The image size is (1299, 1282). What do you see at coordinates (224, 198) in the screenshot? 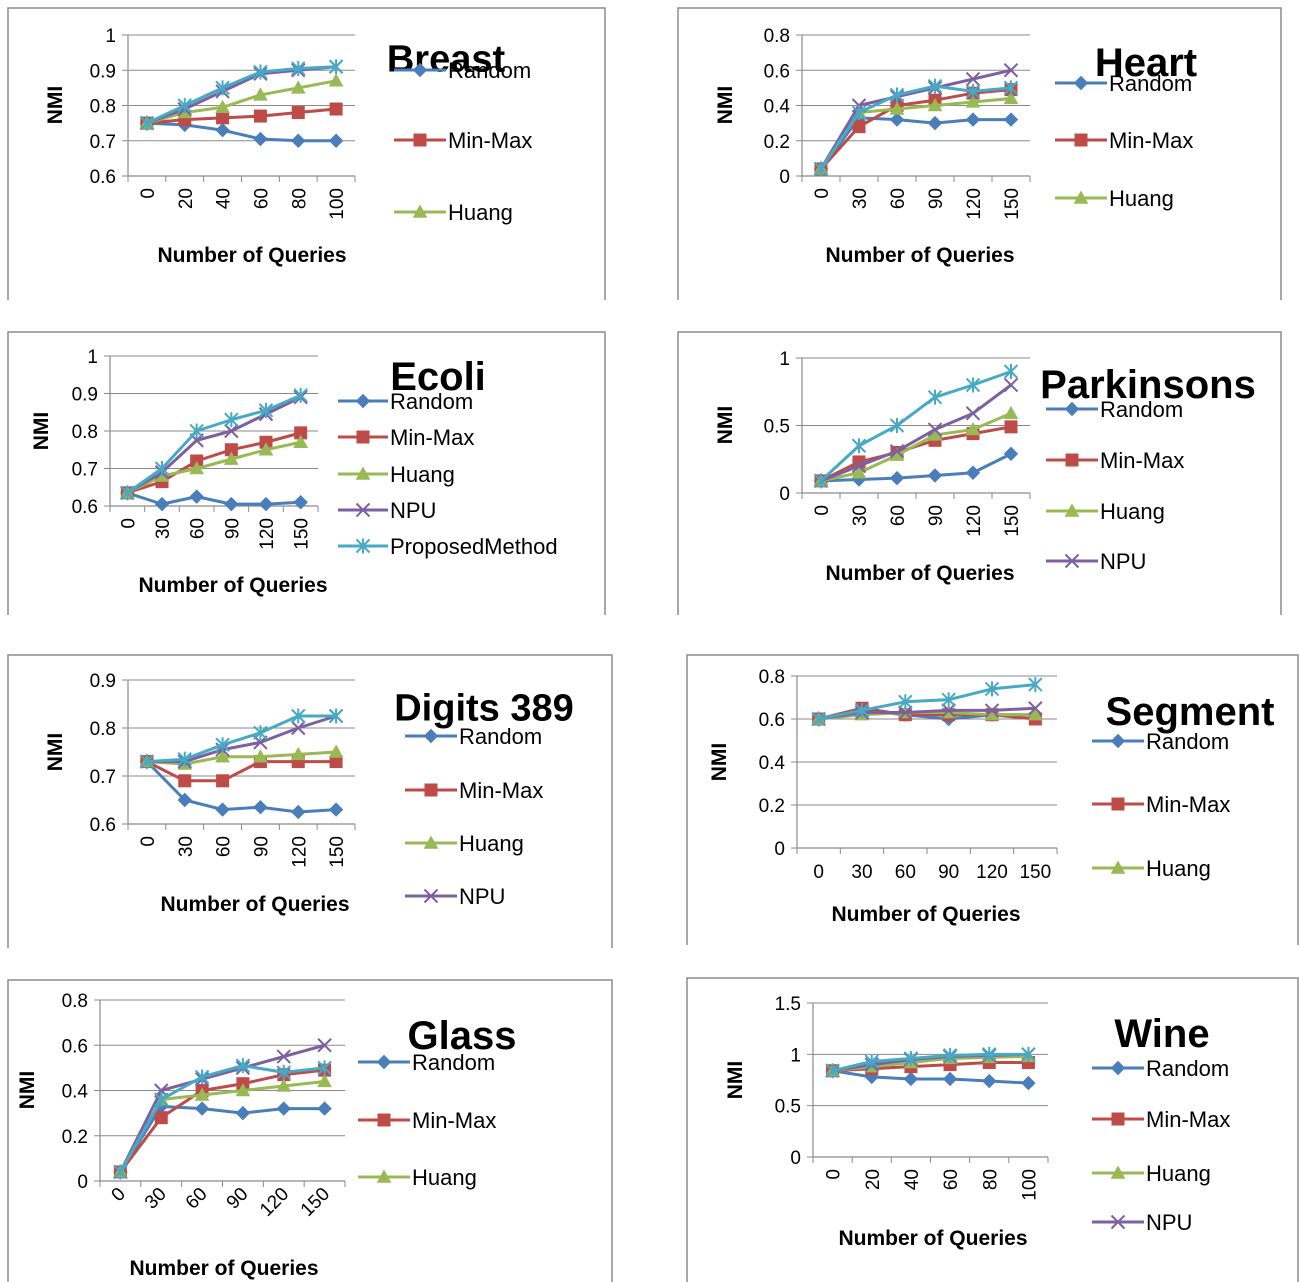
I see `x-tick-label: 40` at bounding box center [224, 198].